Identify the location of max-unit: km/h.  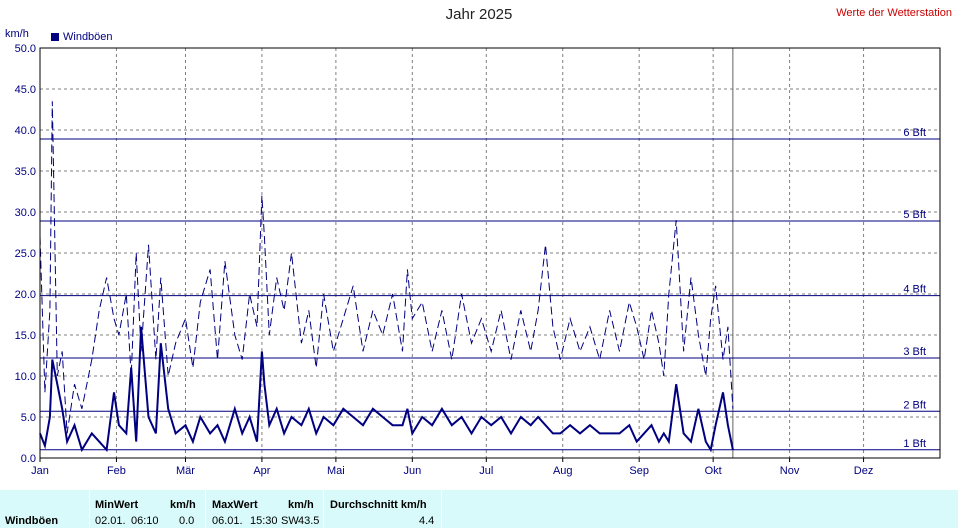
(301, 505).